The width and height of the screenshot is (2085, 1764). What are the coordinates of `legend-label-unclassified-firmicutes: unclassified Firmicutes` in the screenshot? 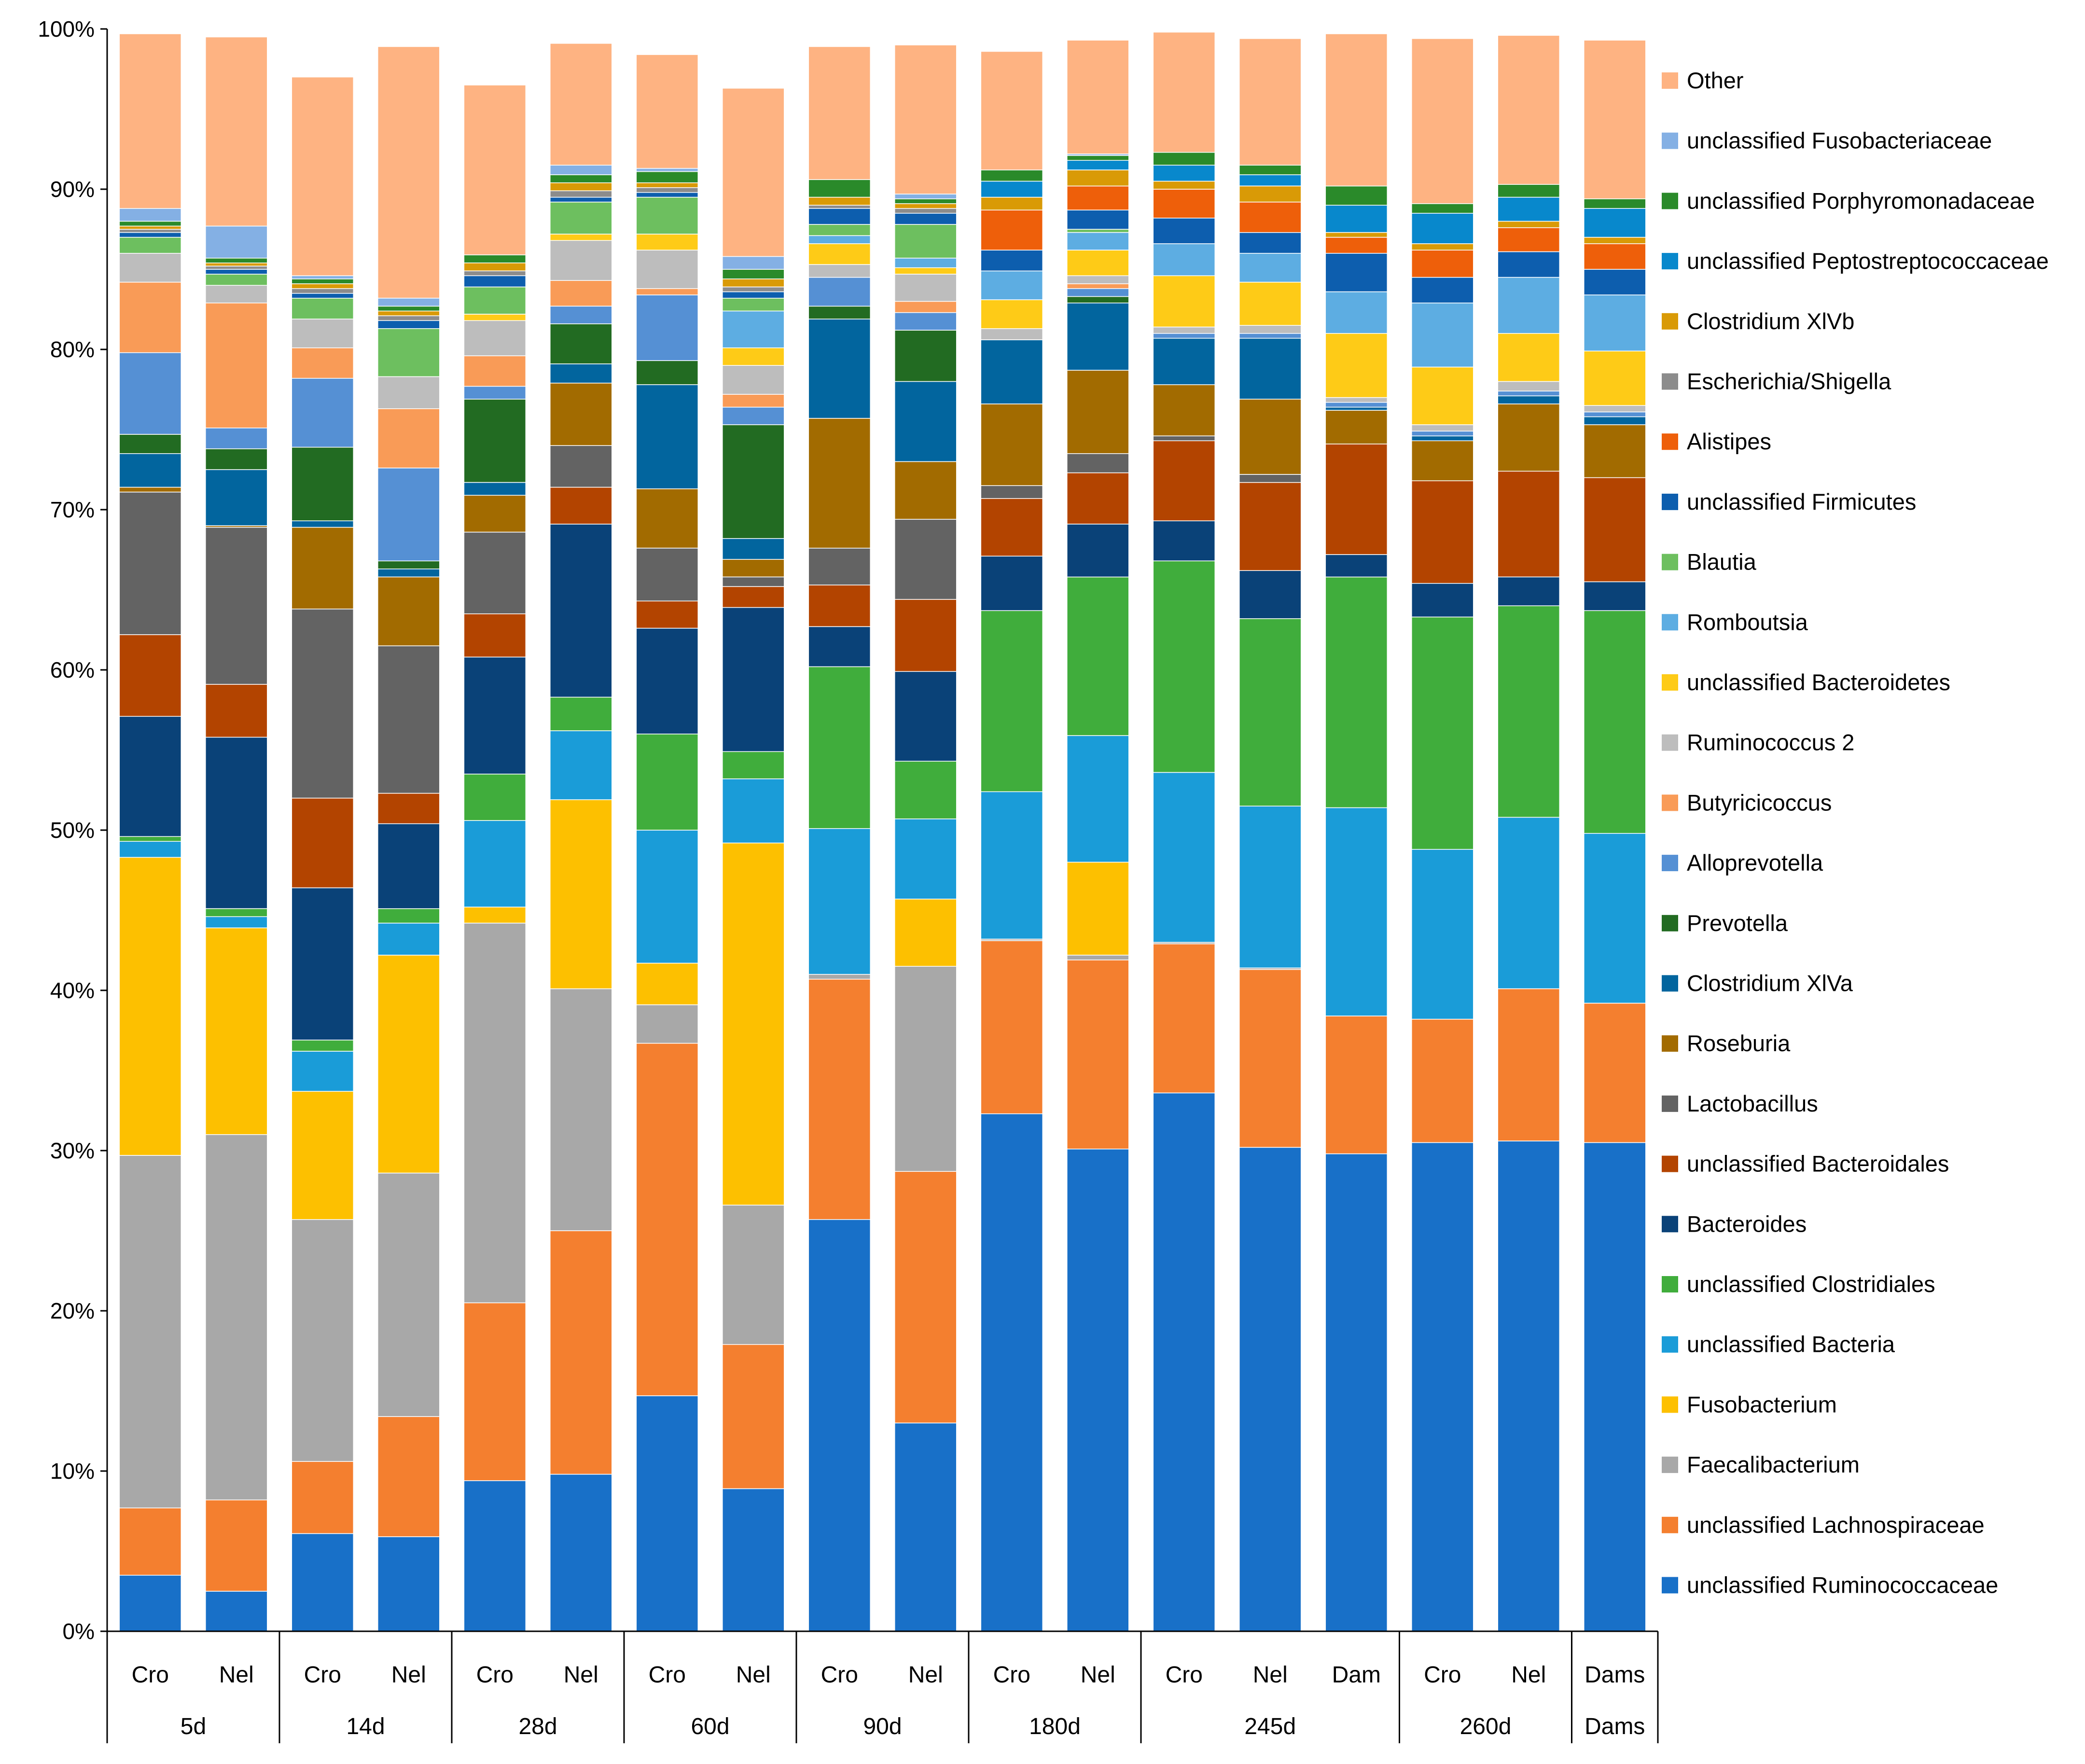 It's located at (1801, 502).